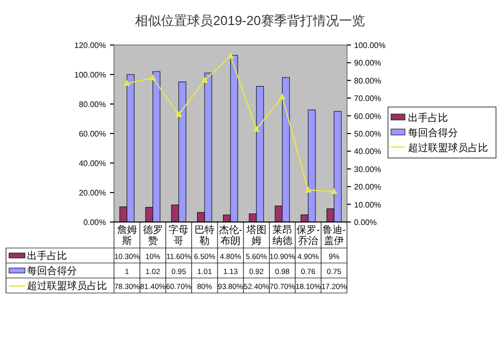 The image size is (500, 362). I want to click on x-tick-label: 巴特勒, so click(204, 235).